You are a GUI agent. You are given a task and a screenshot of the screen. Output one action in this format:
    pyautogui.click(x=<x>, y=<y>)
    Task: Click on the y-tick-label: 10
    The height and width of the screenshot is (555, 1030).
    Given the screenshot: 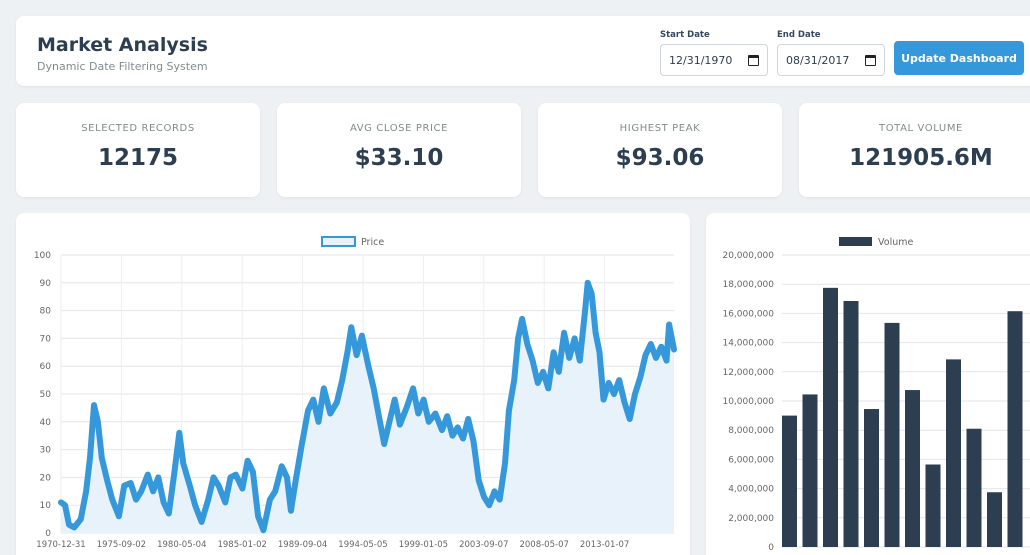 What is the action you would take?
    pyautogui.click(x=46, y=506)
    